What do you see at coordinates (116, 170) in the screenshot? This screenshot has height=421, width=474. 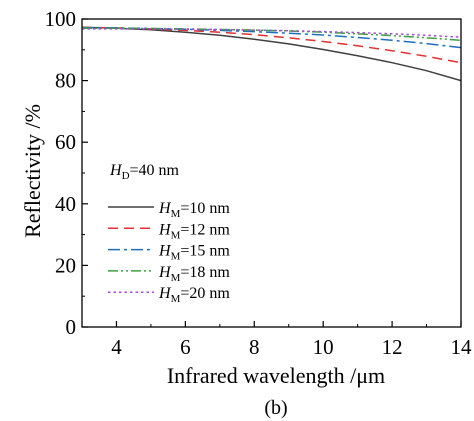 I see `annotation-symbol: H` at bounding box center [116, 170].